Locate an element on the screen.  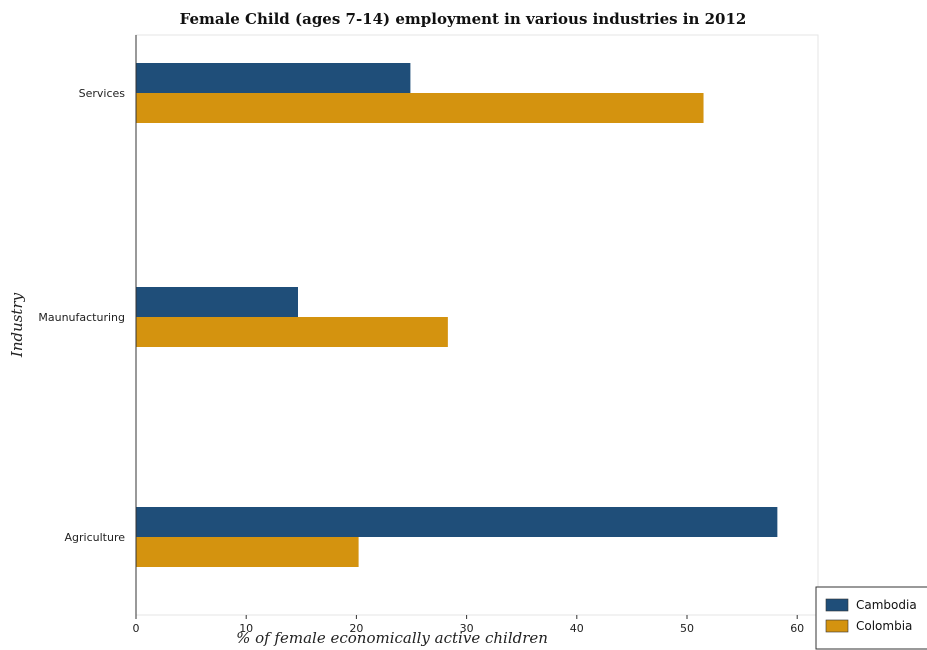
legend-box is located at coordinates (871, 618).